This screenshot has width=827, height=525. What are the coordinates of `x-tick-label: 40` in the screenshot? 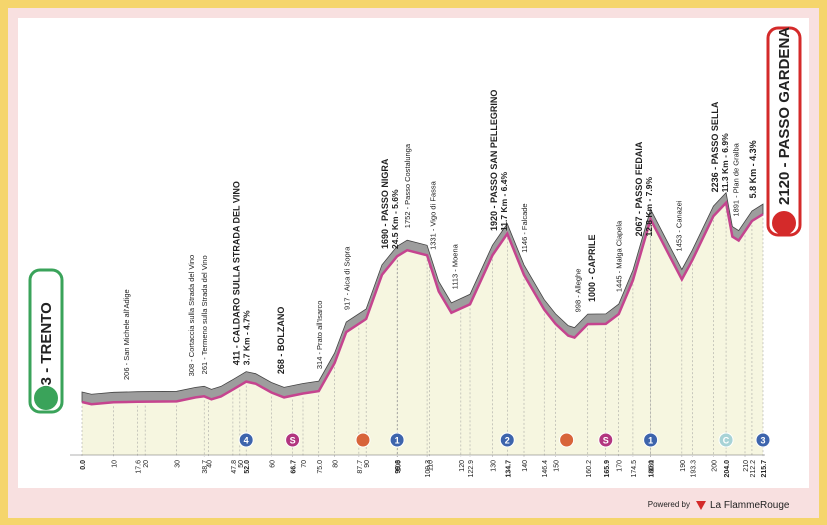 It's located at (209, 464).